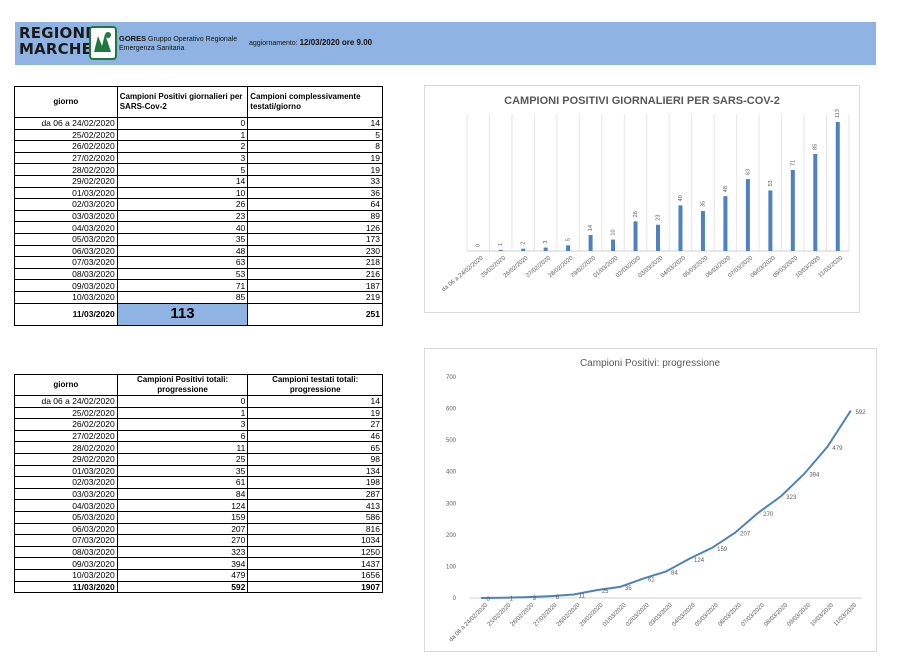 This screenshot has height=668, width=901. Describe the element at coordinates (636, 214) in the screenshot. I see `bar-data-label: 26` at that location.